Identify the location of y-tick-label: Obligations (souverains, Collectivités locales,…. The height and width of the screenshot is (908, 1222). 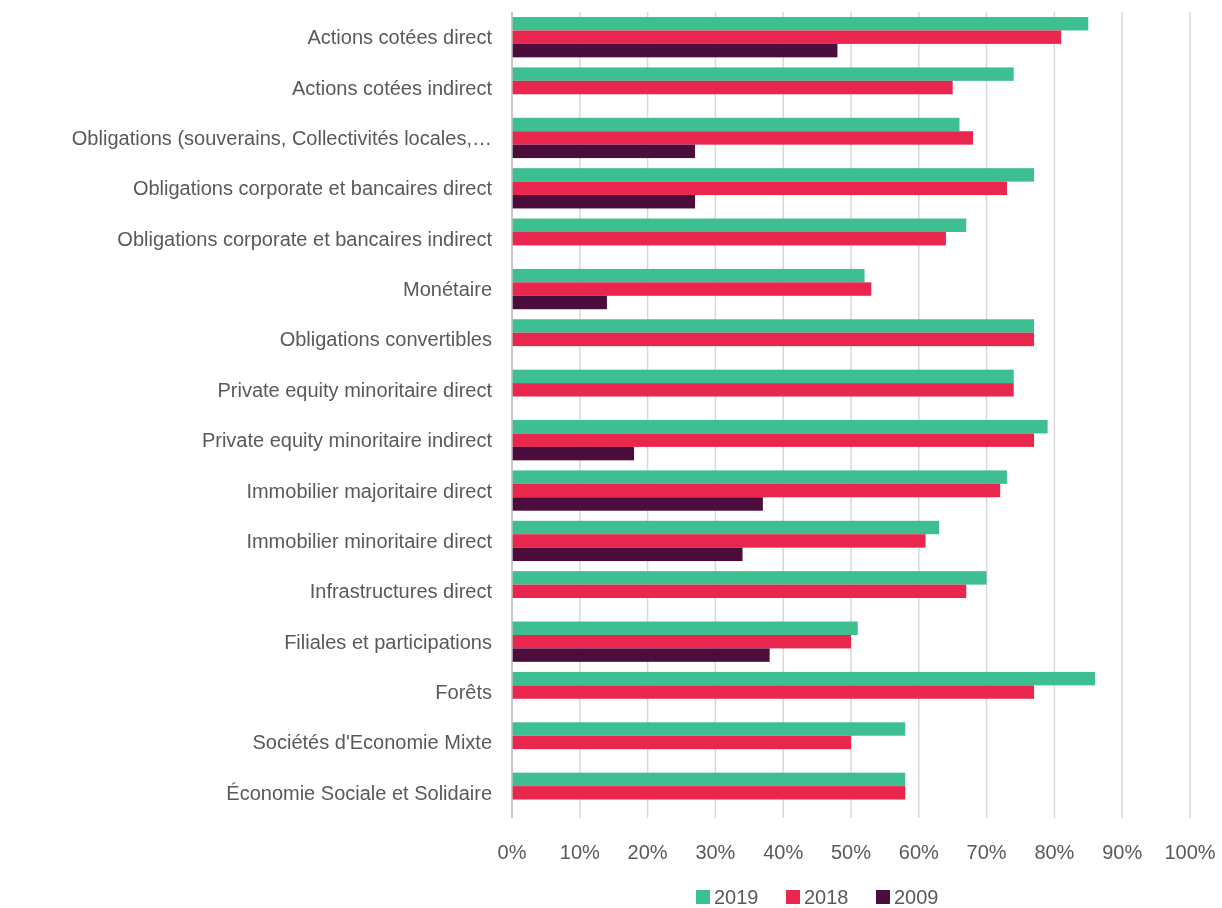
(281, 137).